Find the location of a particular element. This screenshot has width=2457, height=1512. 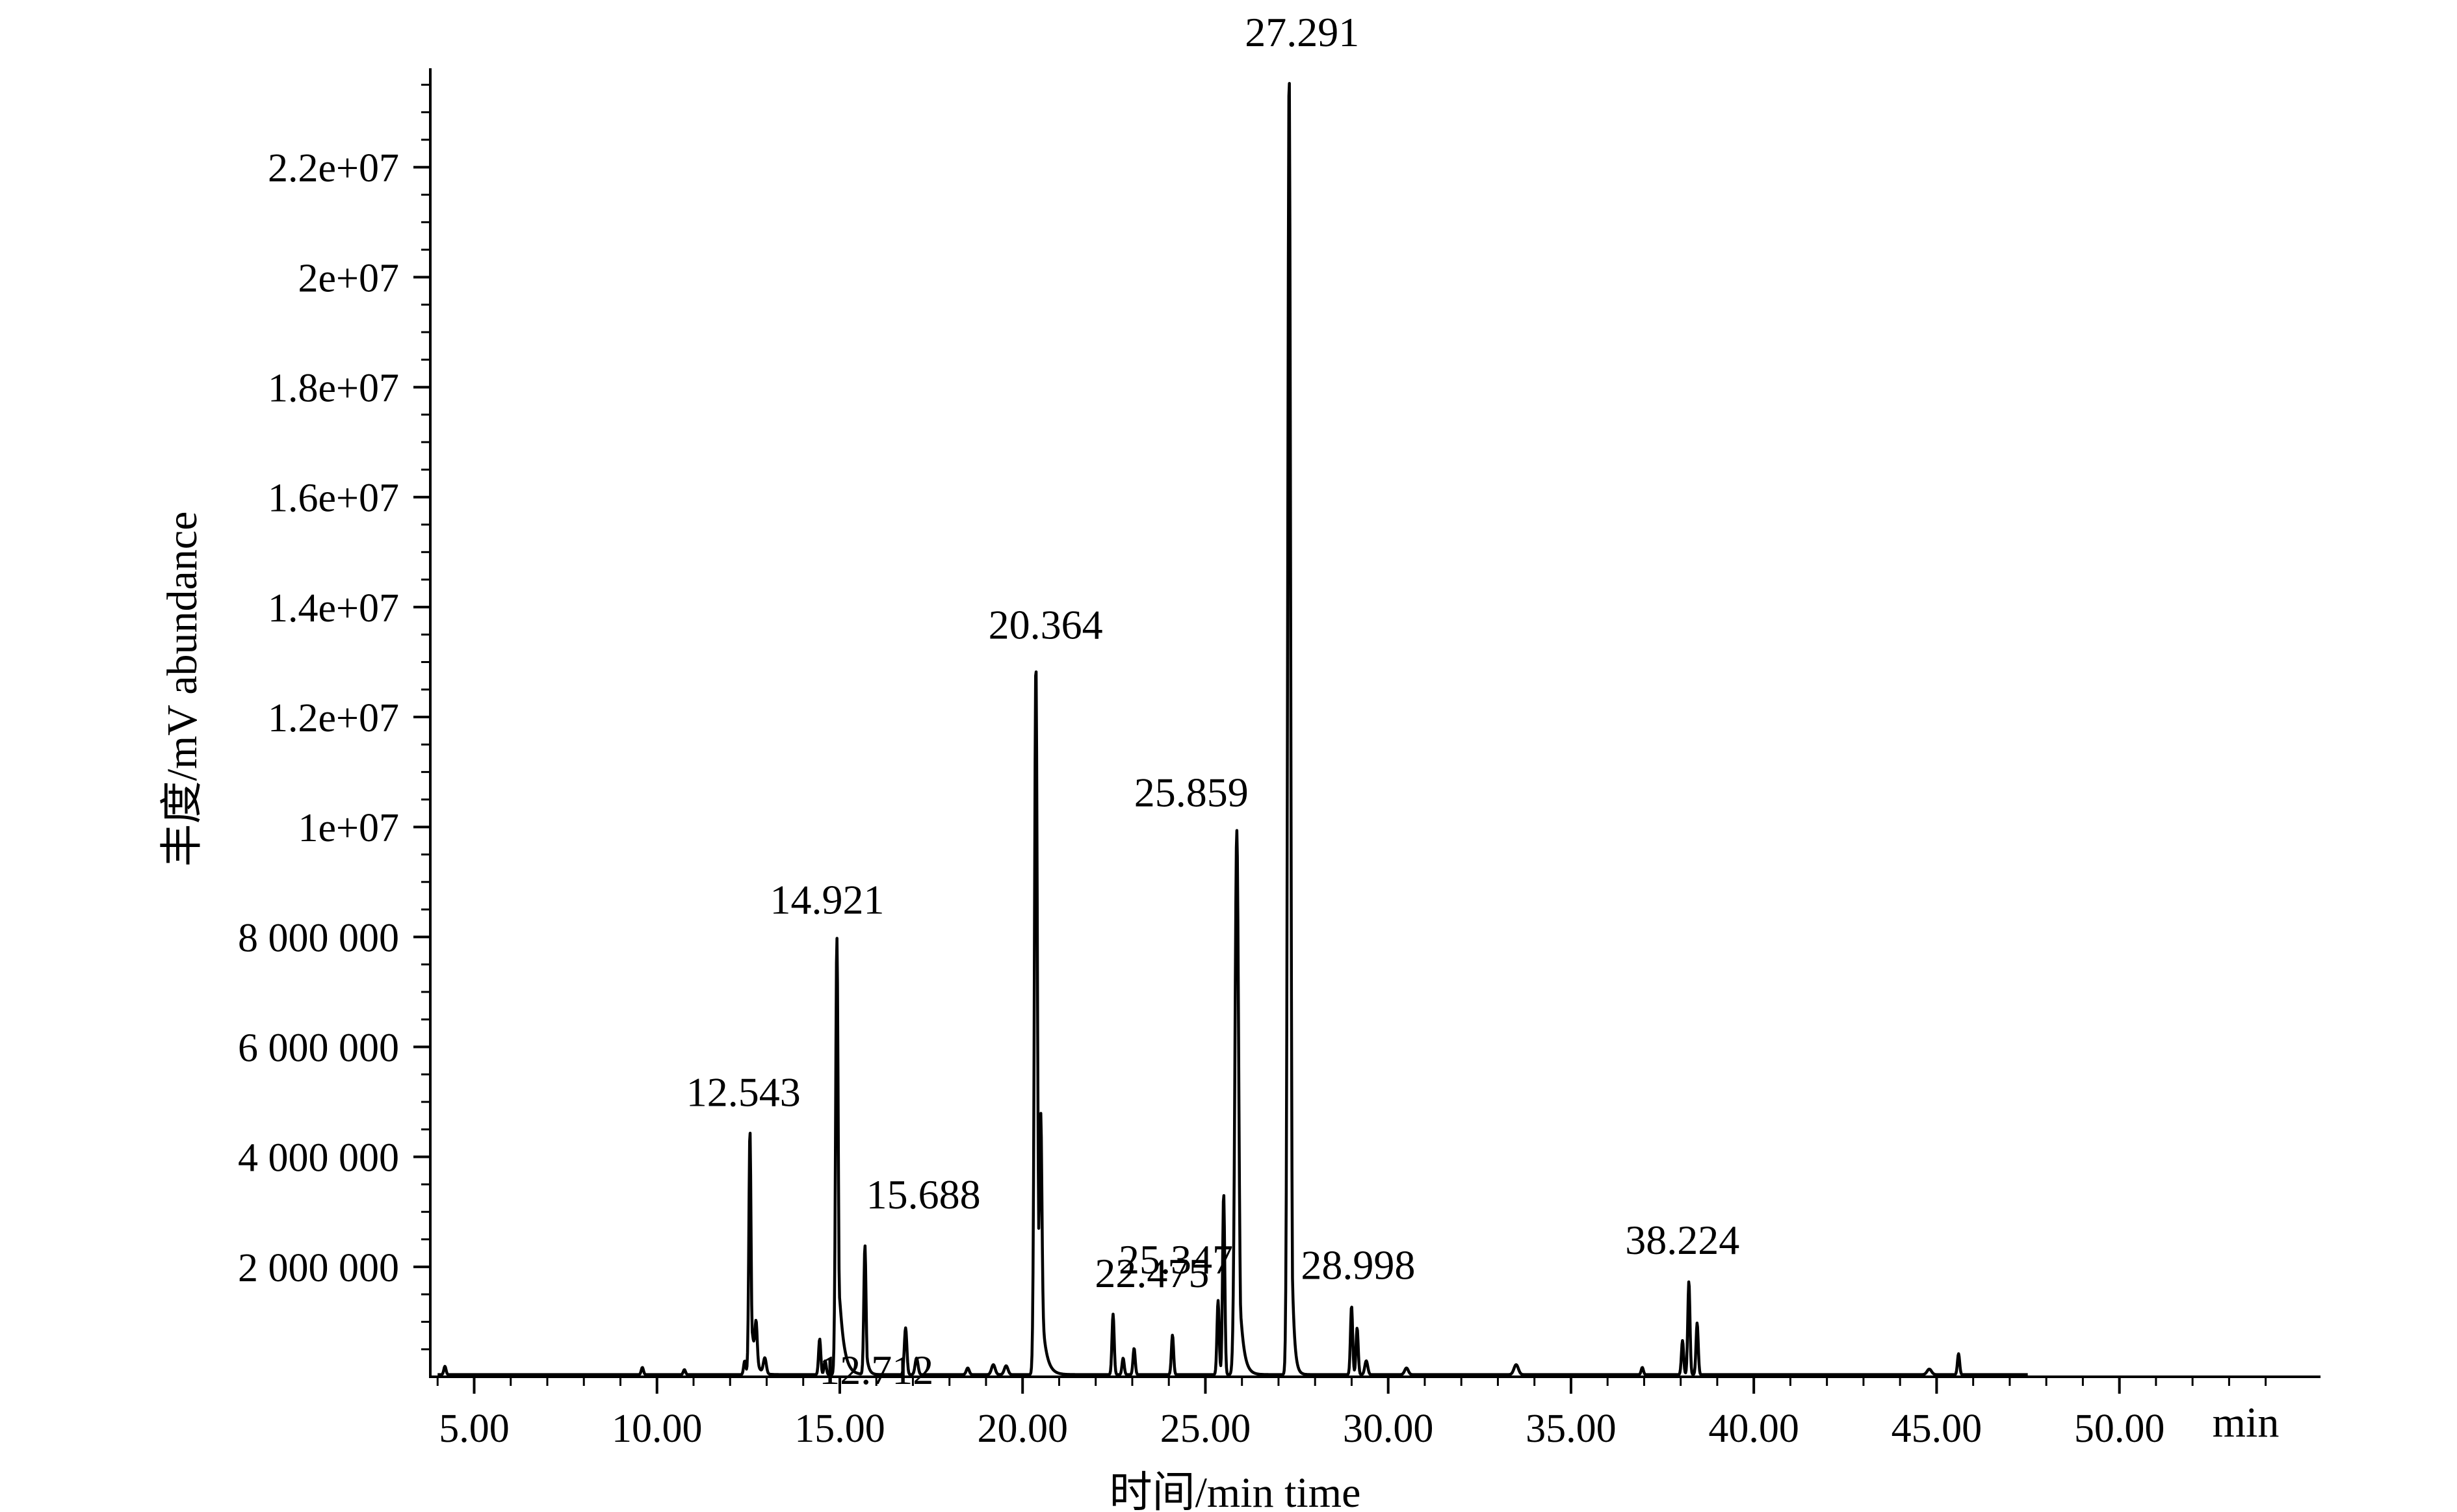

peak-label: 12.712 is located at coordinates (876, 1370).